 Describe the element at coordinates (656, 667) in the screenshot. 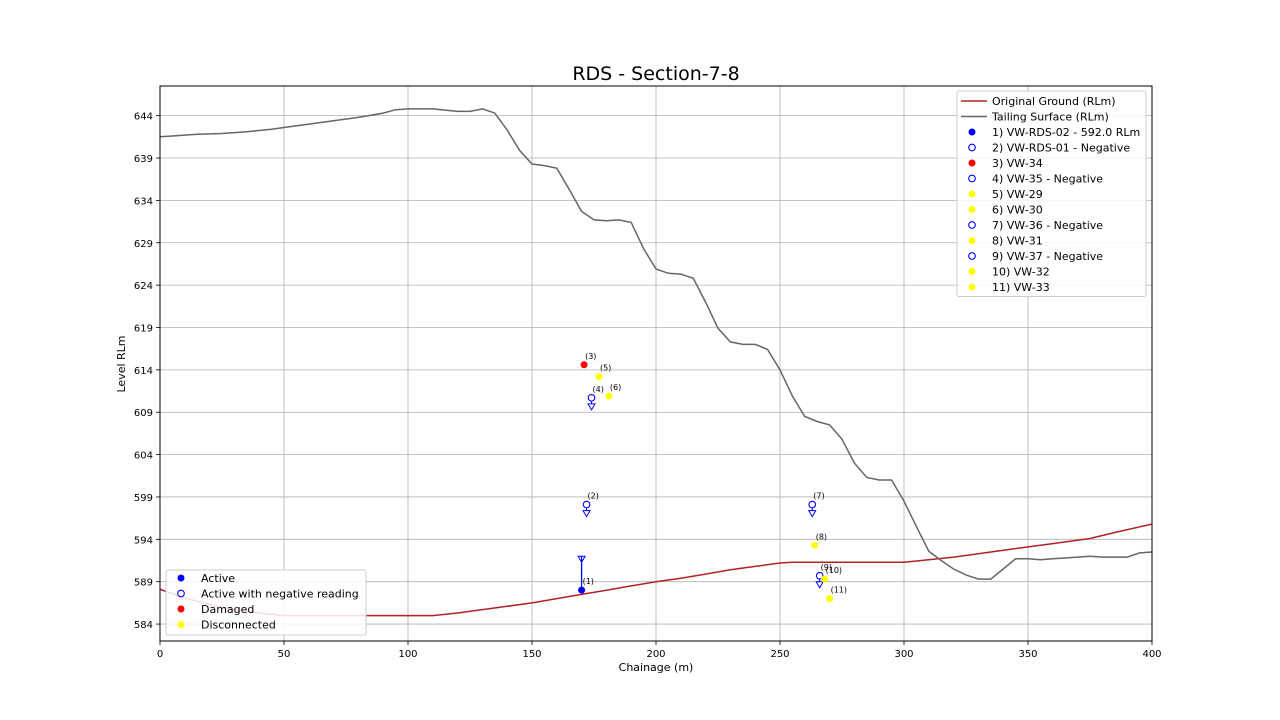

I see `x-axis-label: Chainage (m)` at that location.